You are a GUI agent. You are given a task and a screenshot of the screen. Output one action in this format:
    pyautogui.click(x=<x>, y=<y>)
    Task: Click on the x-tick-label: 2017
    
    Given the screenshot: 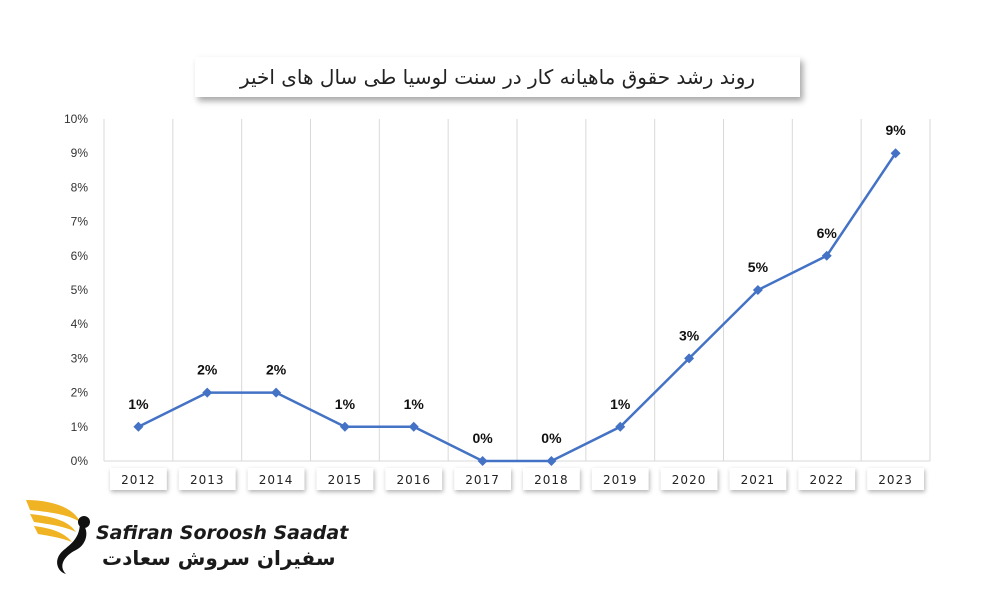 What is the action you would take?
    pyautogui.click(x=482, y=480)
    